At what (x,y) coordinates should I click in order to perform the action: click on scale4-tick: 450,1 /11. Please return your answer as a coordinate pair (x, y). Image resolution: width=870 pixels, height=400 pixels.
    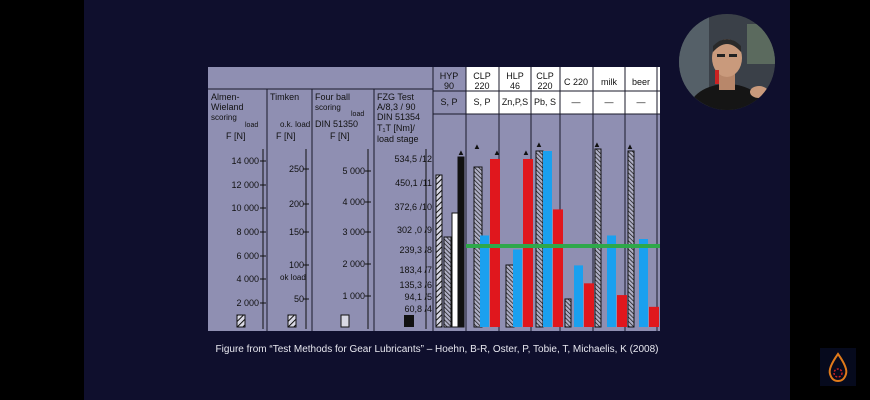
    Looking at the image, I should click on (413, 183).